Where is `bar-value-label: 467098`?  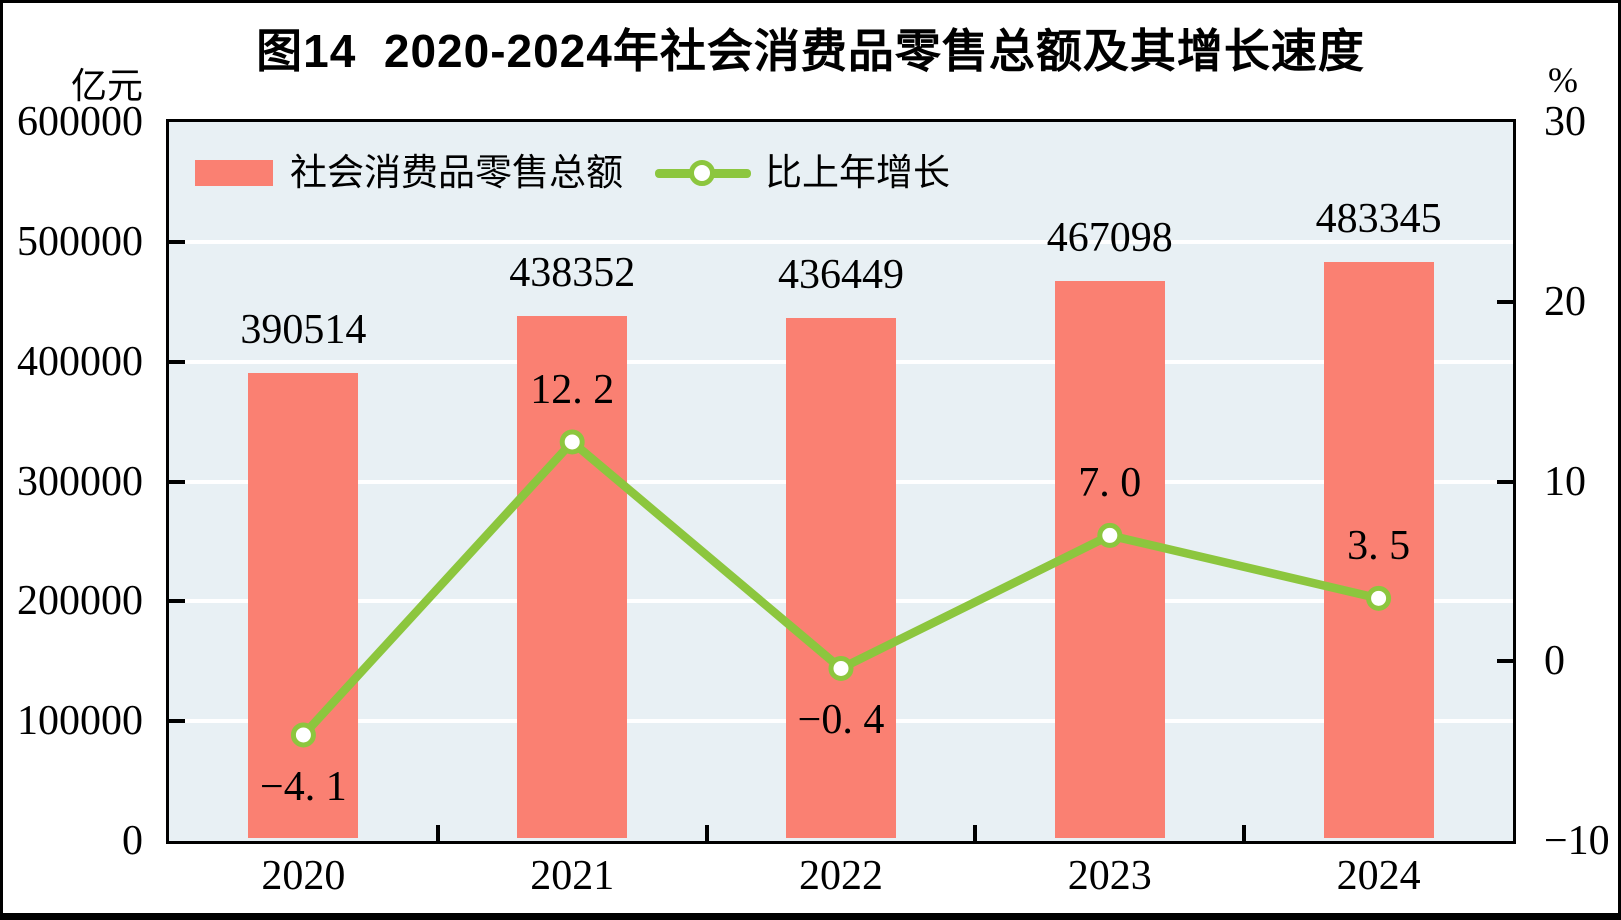 bar-value-label: 467098 is located at coordinates (1109, 238).